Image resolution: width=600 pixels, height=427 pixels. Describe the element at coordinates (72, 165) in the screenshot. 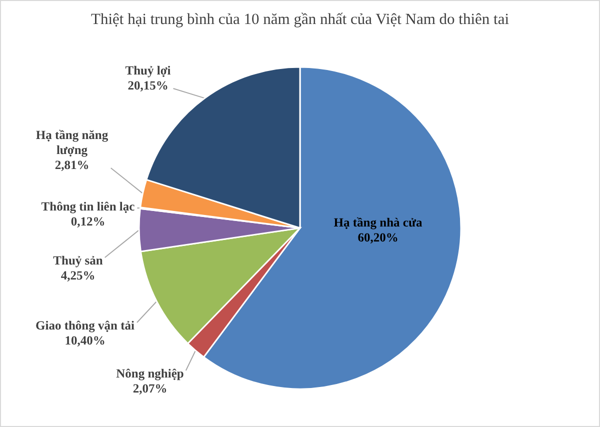

I see `data-label: 2,81%` at that location.